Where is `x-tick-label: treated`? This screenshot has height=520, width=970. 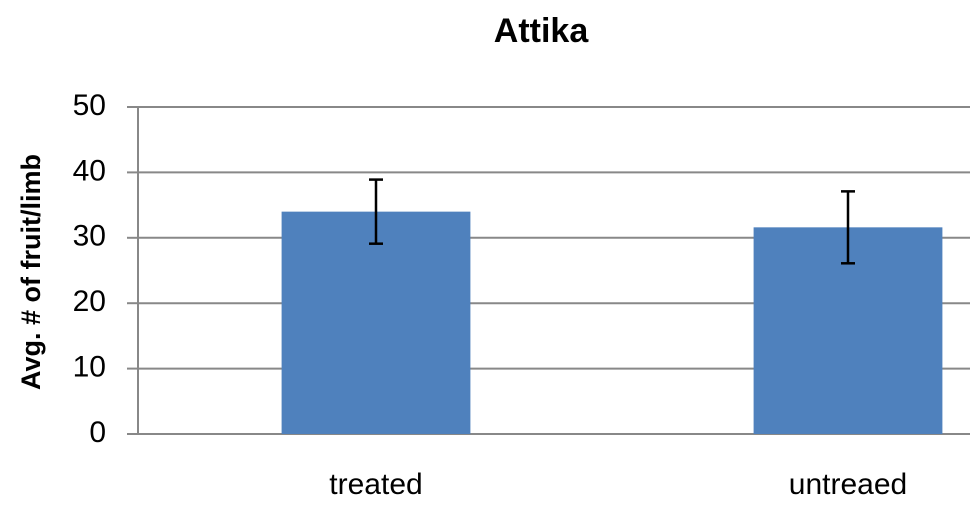
x-tick-label: treated is located at coordinates (375, 484).